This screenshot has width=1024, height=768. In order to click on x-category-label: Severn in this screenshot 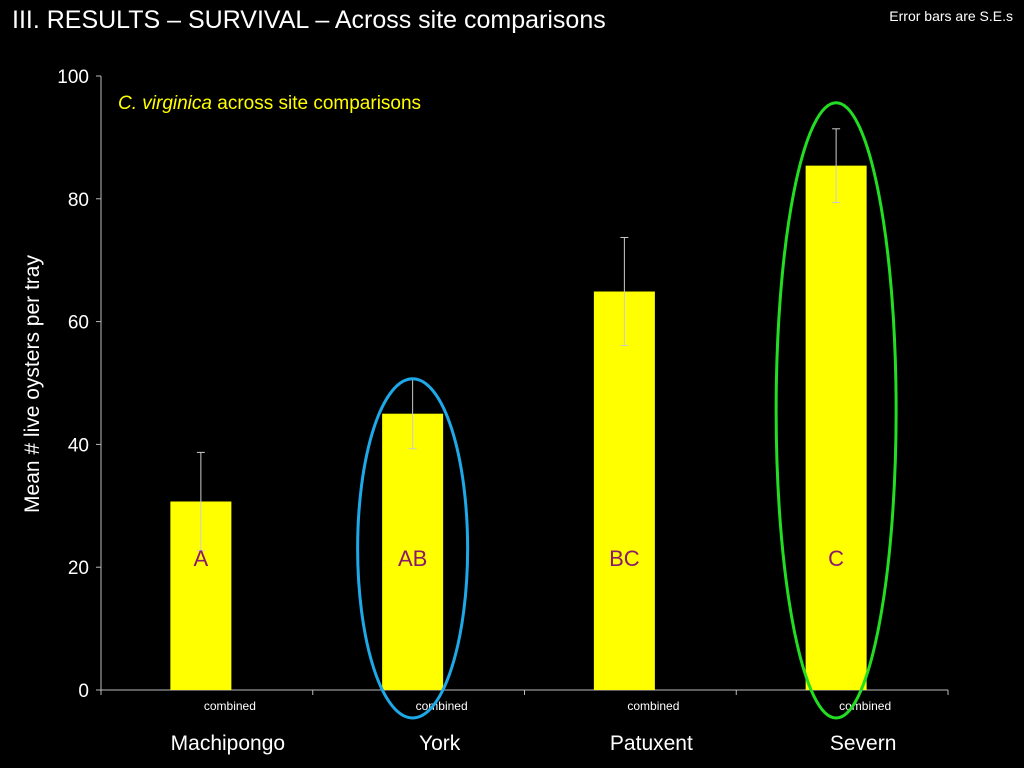, I will do `click(863, 743)`.